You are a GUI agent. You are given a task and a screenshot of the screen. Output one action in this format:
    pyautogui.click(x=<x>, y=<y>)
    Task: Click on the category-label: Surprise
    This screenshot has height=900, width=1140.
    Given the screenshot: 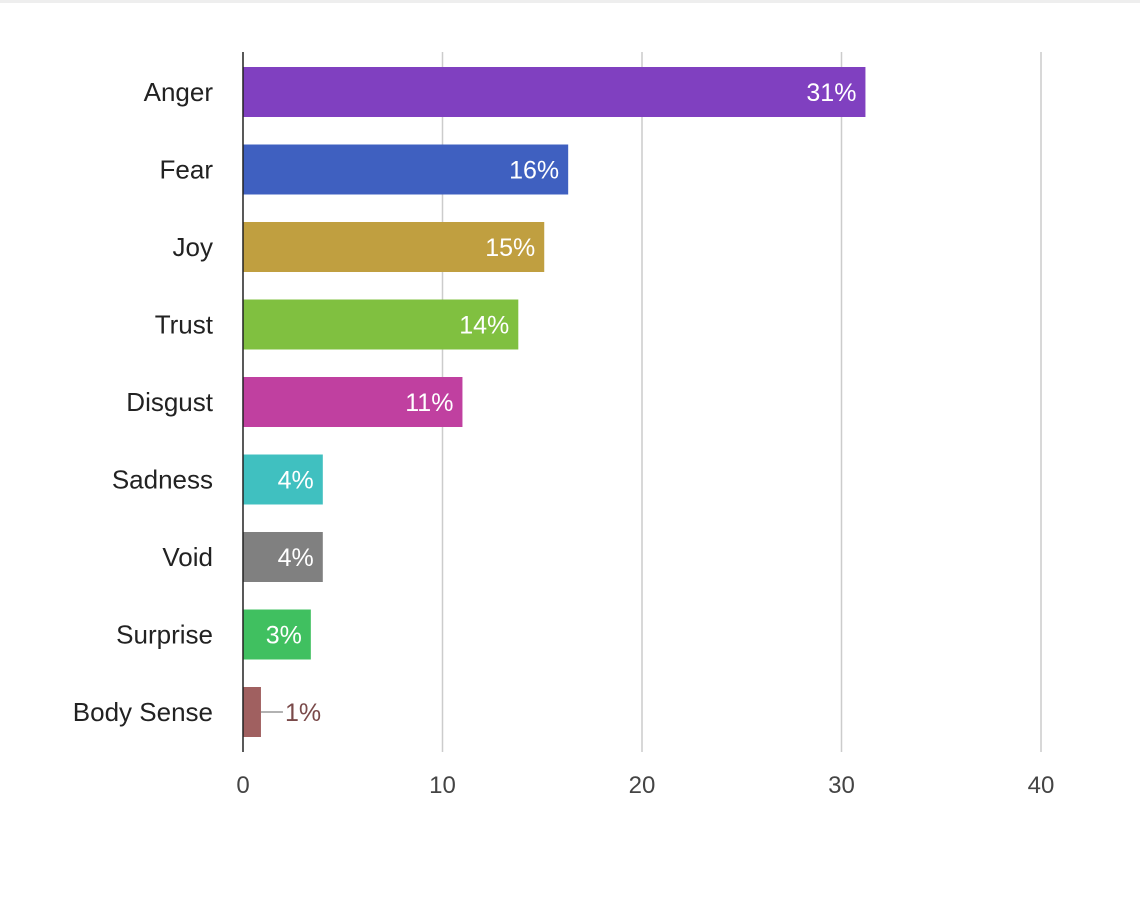 What is the action you would take?
    pyautogui.click(x=164, y=635)
    